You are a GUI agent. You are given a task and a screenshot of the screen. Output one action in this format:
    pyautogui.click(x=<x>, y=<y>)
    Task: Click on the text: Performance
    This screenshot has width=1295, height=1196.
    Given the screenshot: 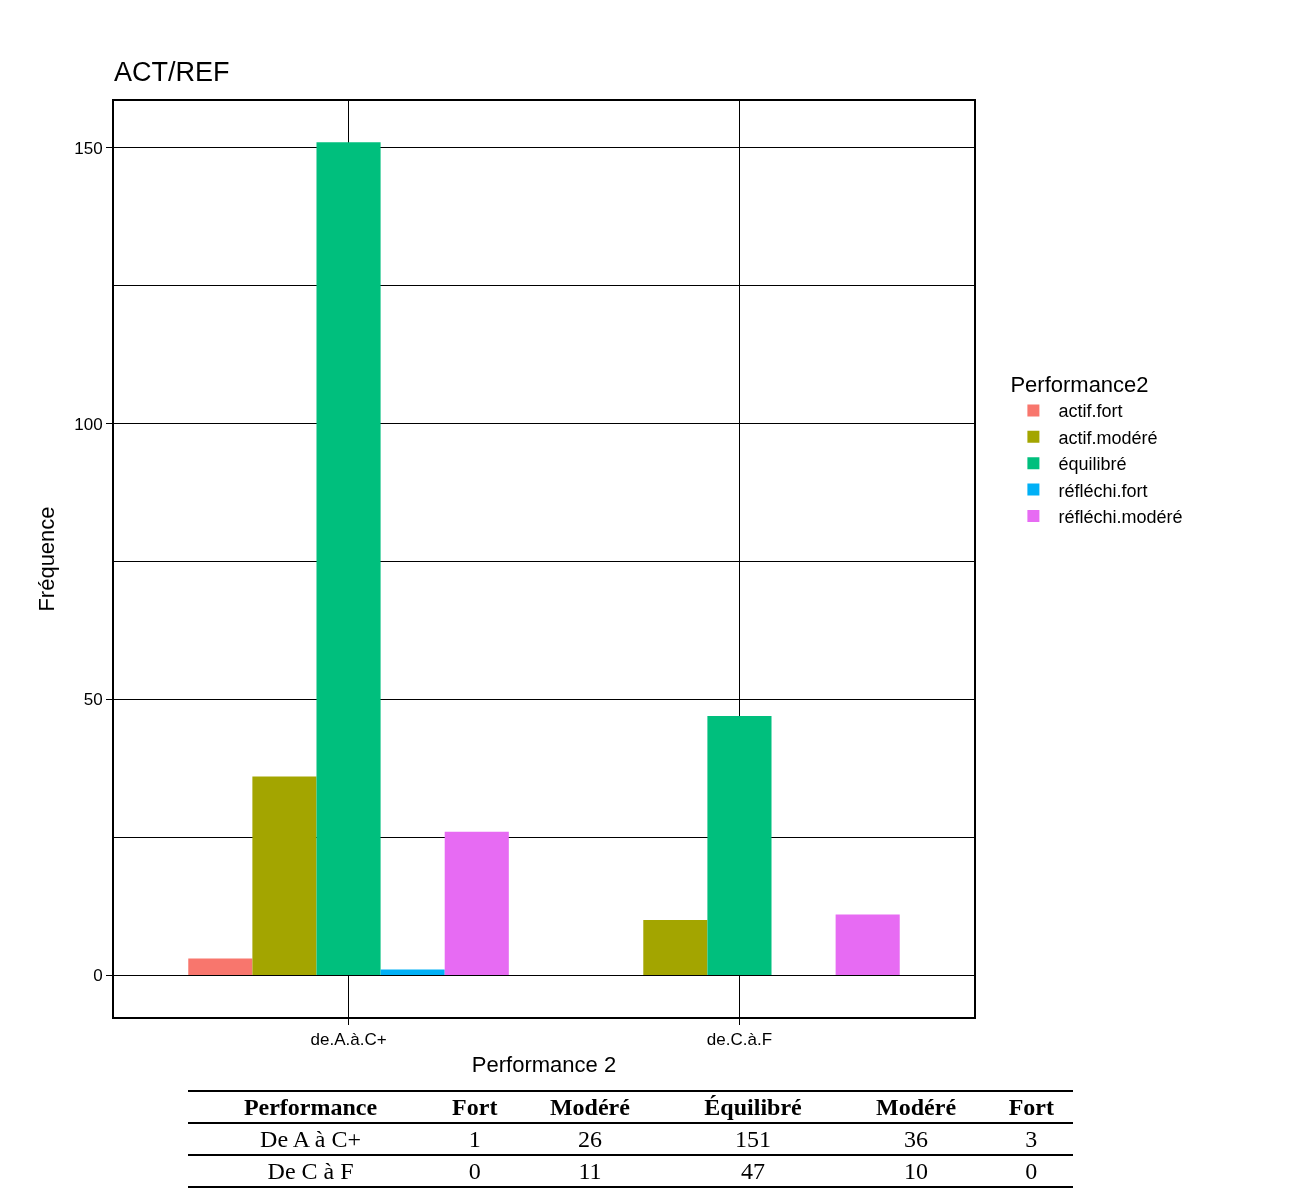 What is the action you would take?
    pyautogui.click(x=310, y=1107)
    